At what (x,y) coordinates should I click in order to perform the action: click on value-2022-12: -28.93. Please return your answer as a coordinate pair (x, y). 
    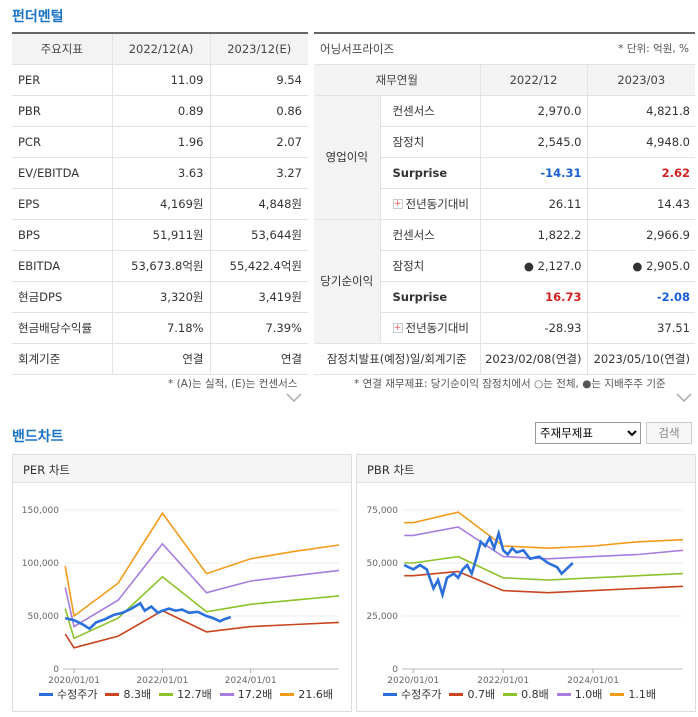
    Looking at the image, I should click on (533, 328).